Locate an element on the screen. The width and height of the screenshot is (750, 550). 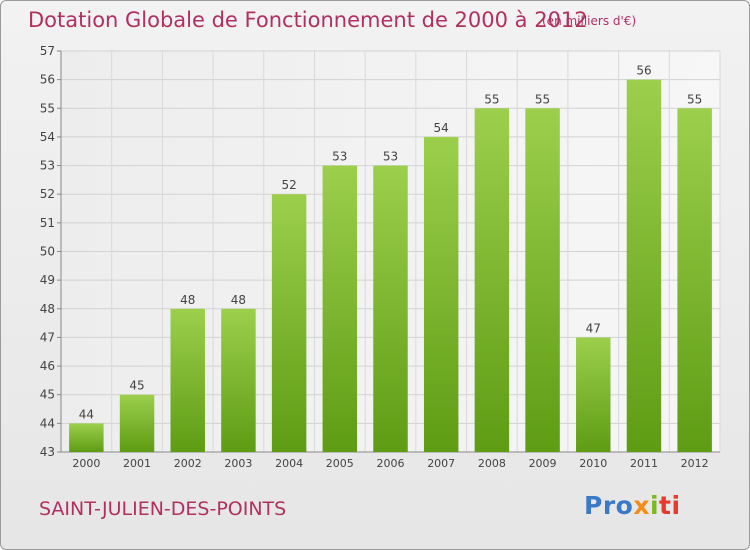
y-tick-label: 56 is located at coordinates (47, 80).